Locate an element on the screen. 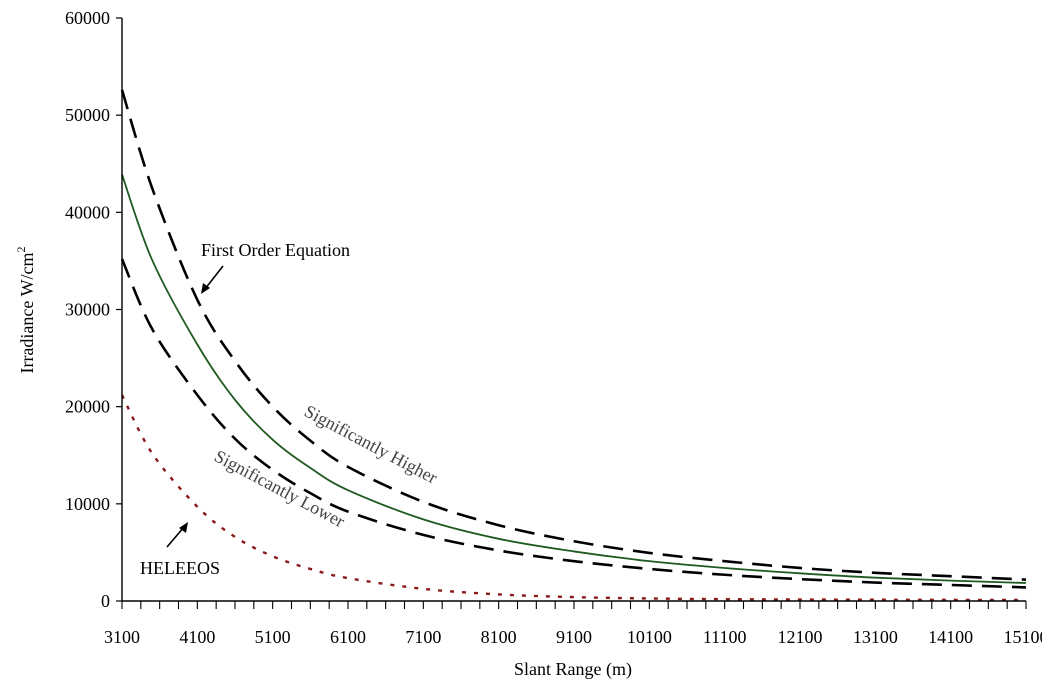 This screenshot has height=683, width=1042. x-tick-label: 11100 is located at coordinates (725, 637).